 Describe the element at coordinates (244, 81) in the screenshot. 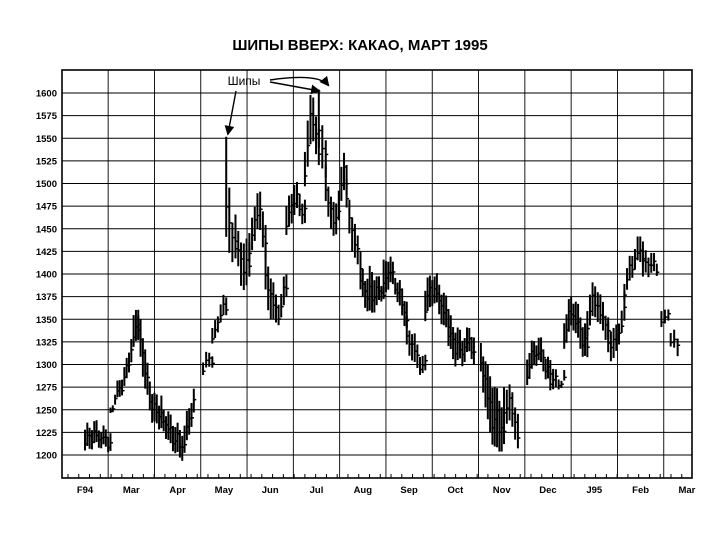

I see `annotation-label: Шипы` at that location.